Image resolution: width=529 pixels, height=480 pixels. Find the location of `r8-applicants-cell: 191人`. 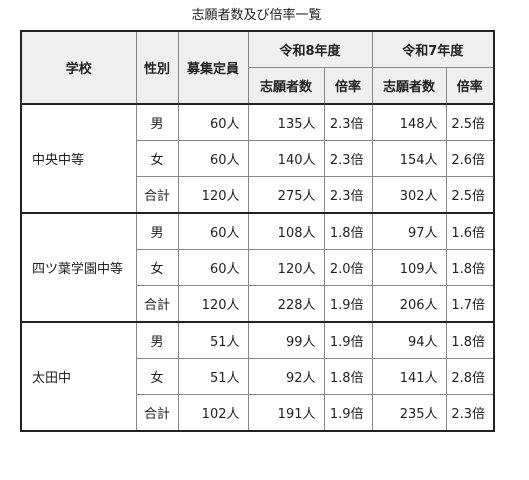

r8-applicants-cell: 191人 is located at coordinates (286, 413).